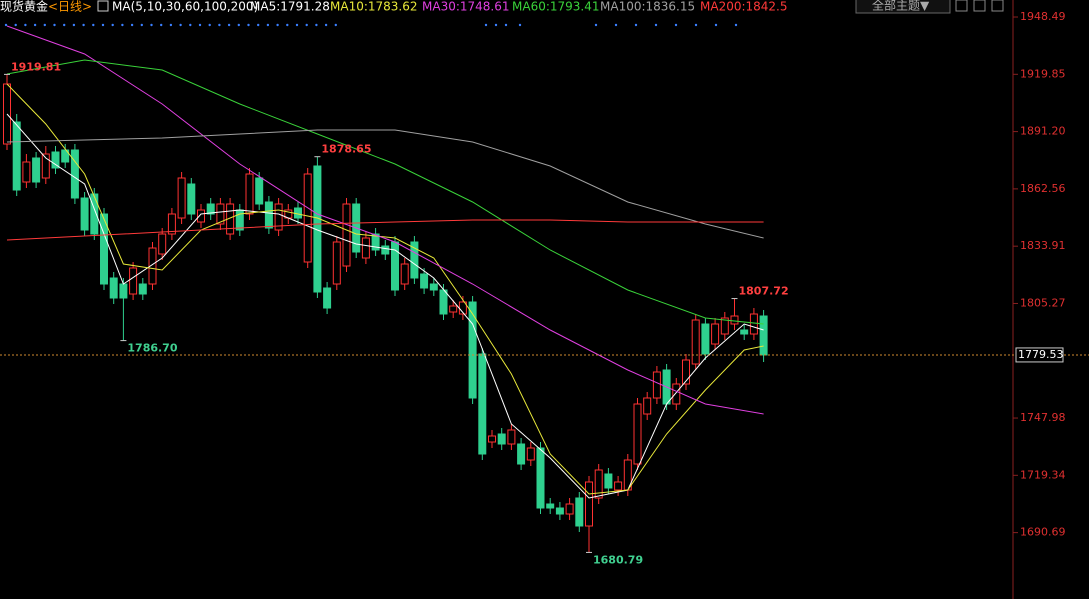 Image resolution: width=1089 pixels, height=599 pixels. What do you see at coordinates (647, 7) in the screenshot?
I see `legend-entry: MA100:1836.15` at bounding box center [647, 7].